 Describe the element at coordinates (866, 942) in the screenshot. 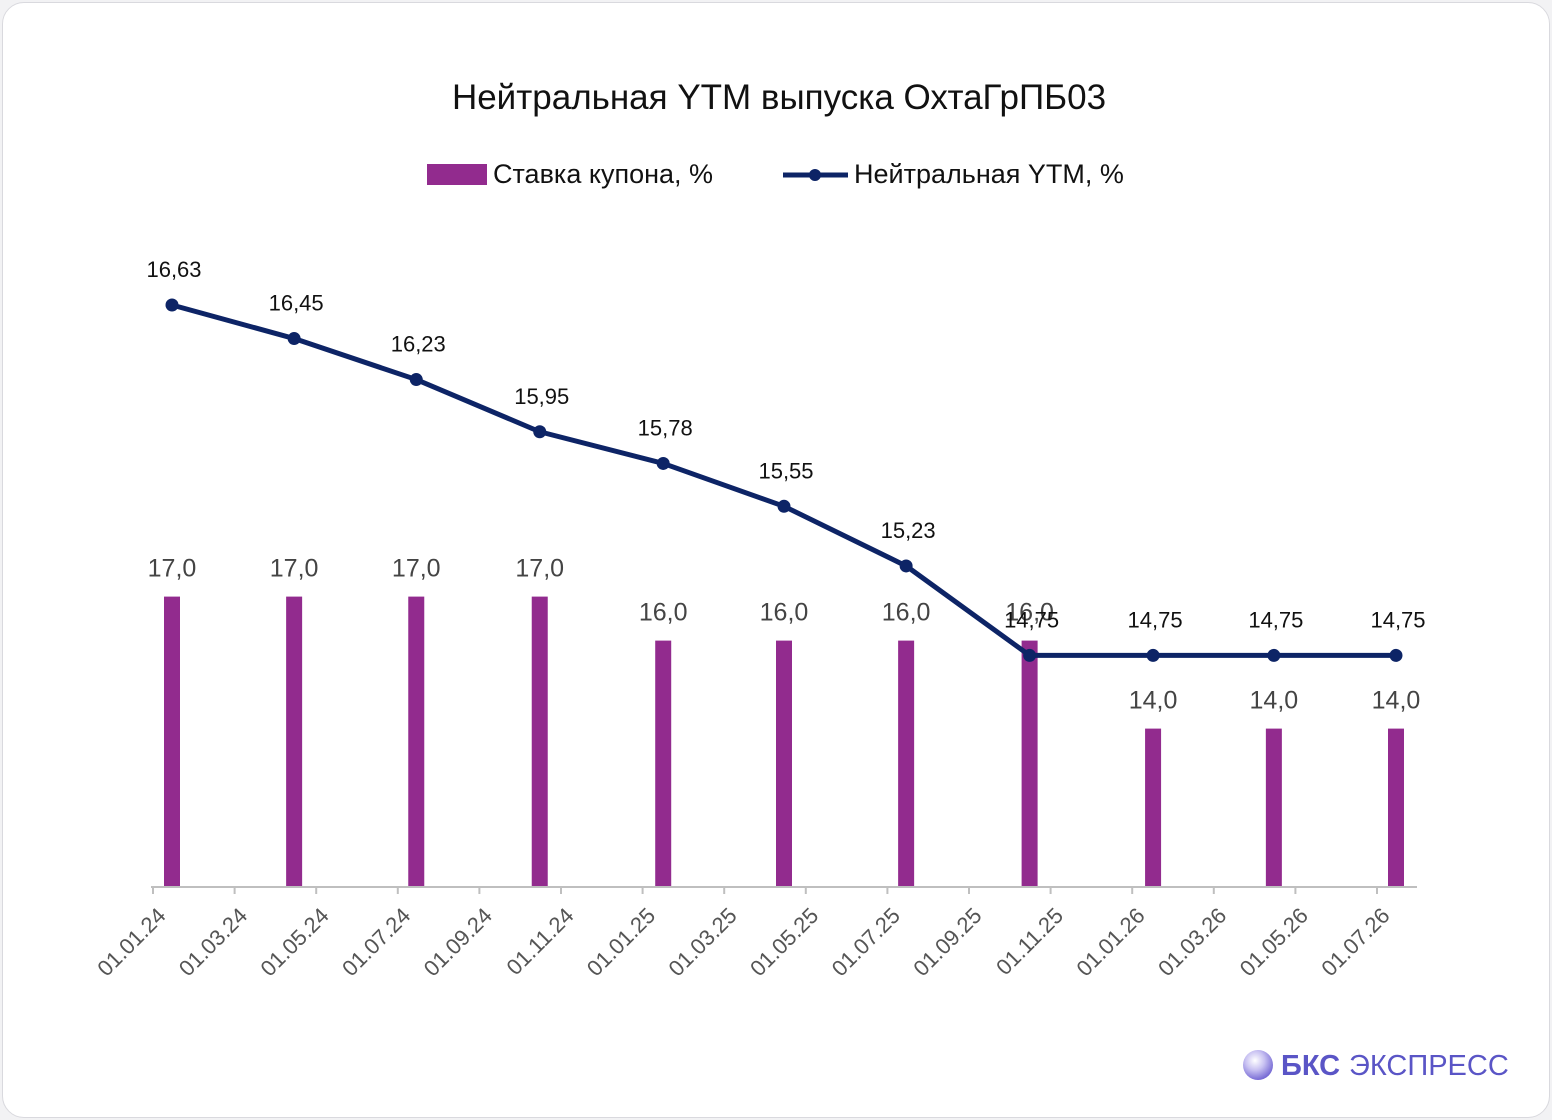

I see `x-tick-label: 01.07.25` at that location.